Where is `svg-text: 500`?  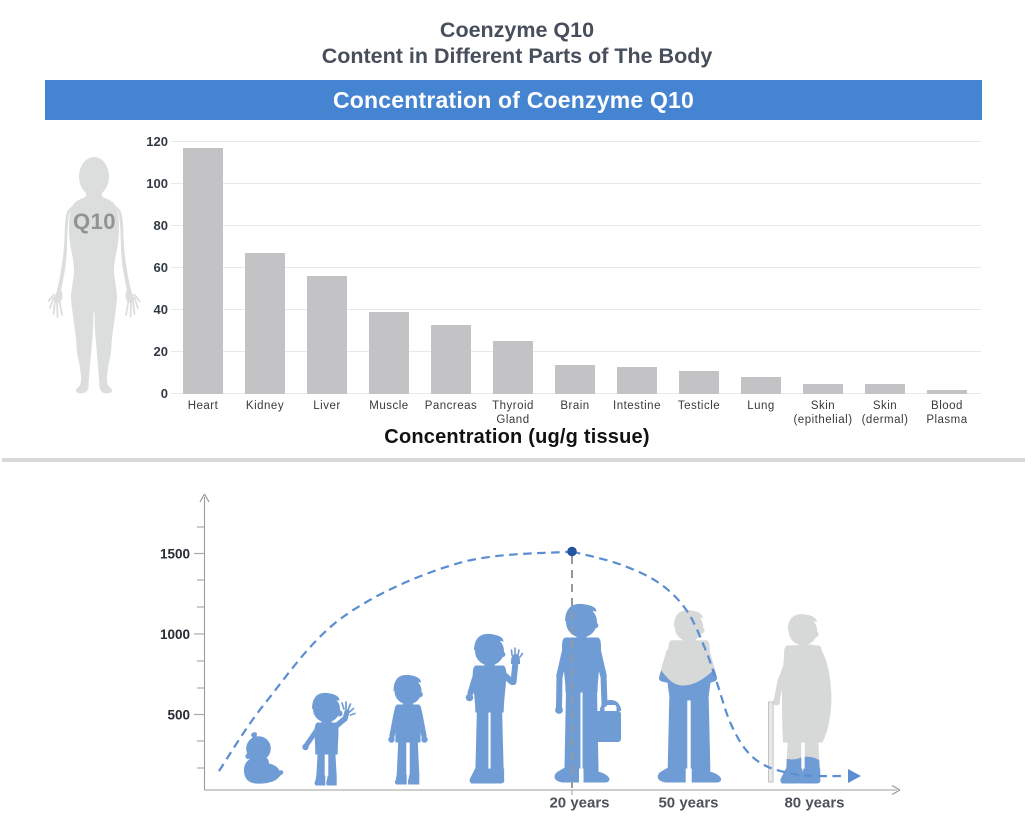
svg-text: 500 is located at coordinates (178, 715).